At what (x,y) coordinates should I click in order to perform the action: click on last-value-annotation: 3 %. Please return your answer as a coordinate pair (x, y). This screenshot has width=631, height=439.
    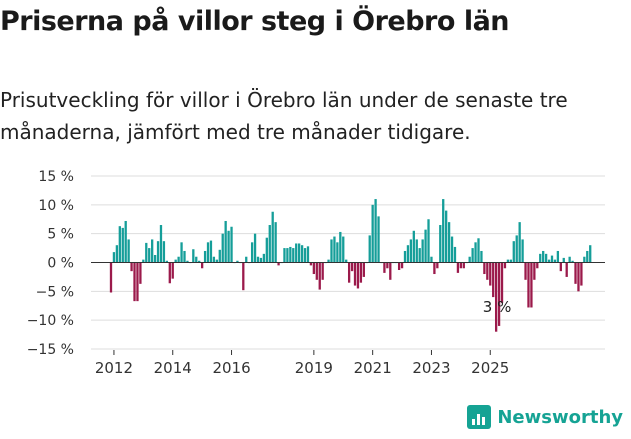
    Looking at the image, I should click on (497, 307).